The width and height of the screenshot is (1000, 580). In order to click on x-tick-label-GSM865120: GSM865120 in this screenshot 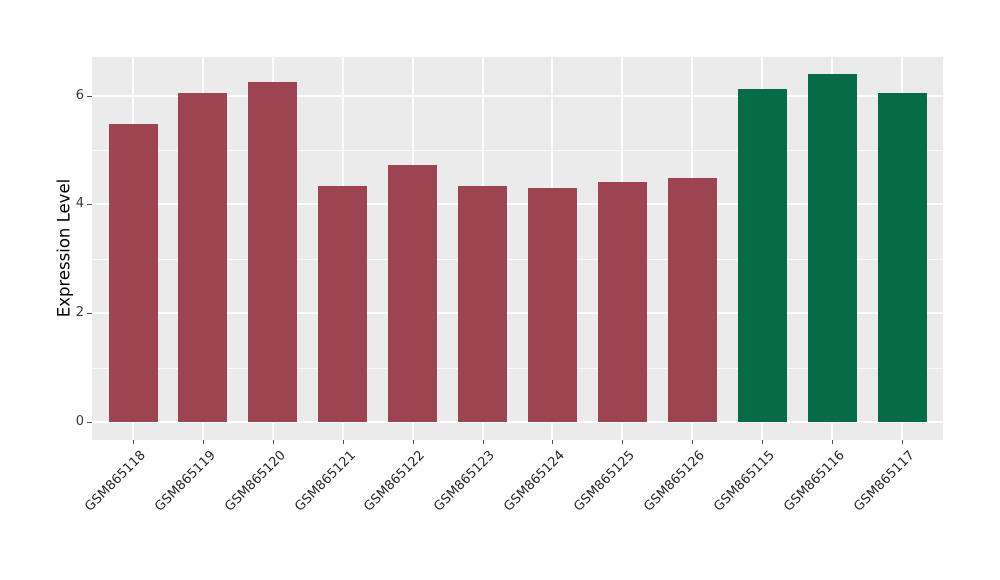, I will do `click(255, 481)`.